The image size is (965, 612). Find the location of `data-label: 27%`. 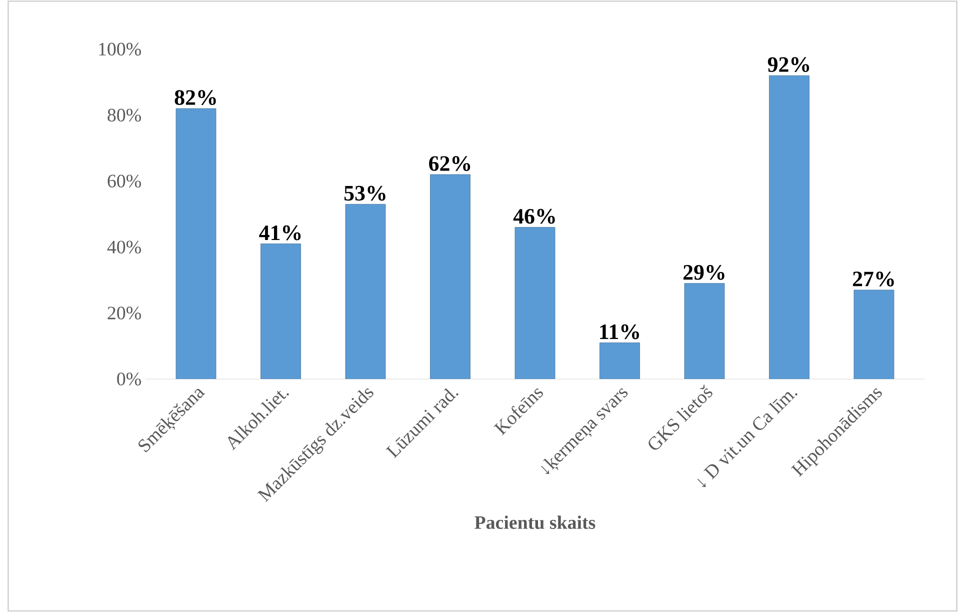

data-label: 27% is located at coordinates (873, 279).